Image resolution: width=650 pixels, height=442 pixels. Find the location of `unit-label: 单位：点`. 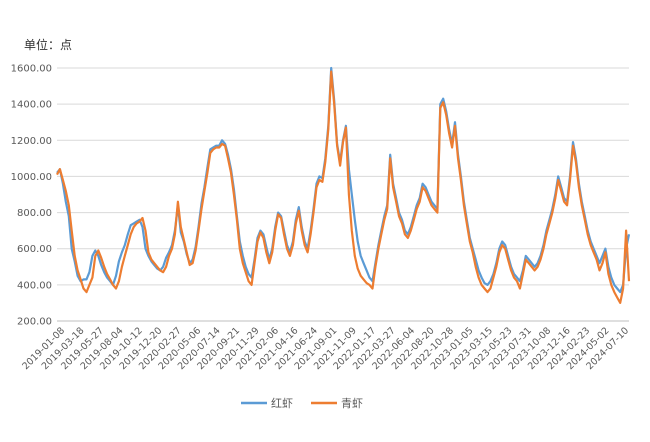

unit-label: 单位：点 is located at coordinates (48, 45).